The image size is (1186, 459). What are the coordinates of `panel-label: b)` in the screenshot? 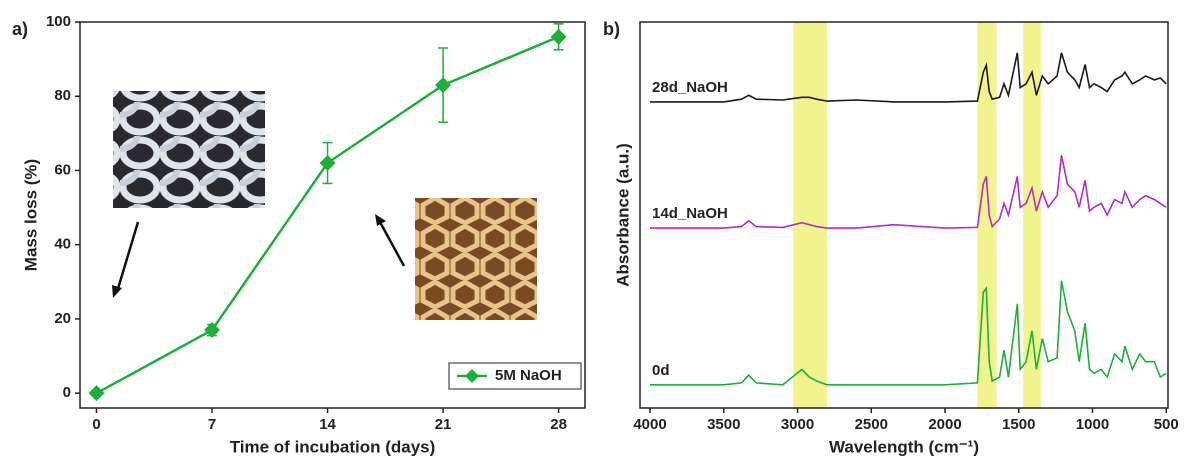 It's located at (611, 29).